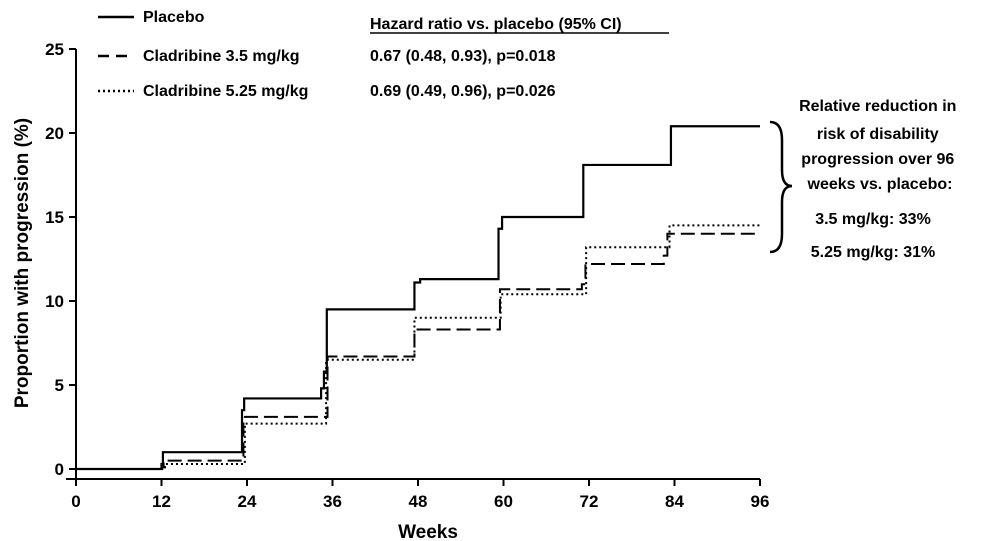  I want to click on x-tick-label: 96, so click(760, 501).